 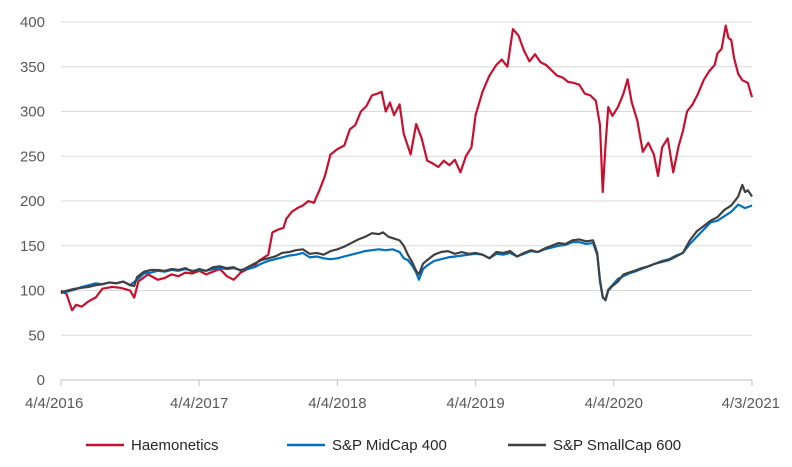 What do you see at coordinates (751, 403) in the screenshot?
I see `x-tick-label: 4/3/2021` at bounding box center [751, 403].